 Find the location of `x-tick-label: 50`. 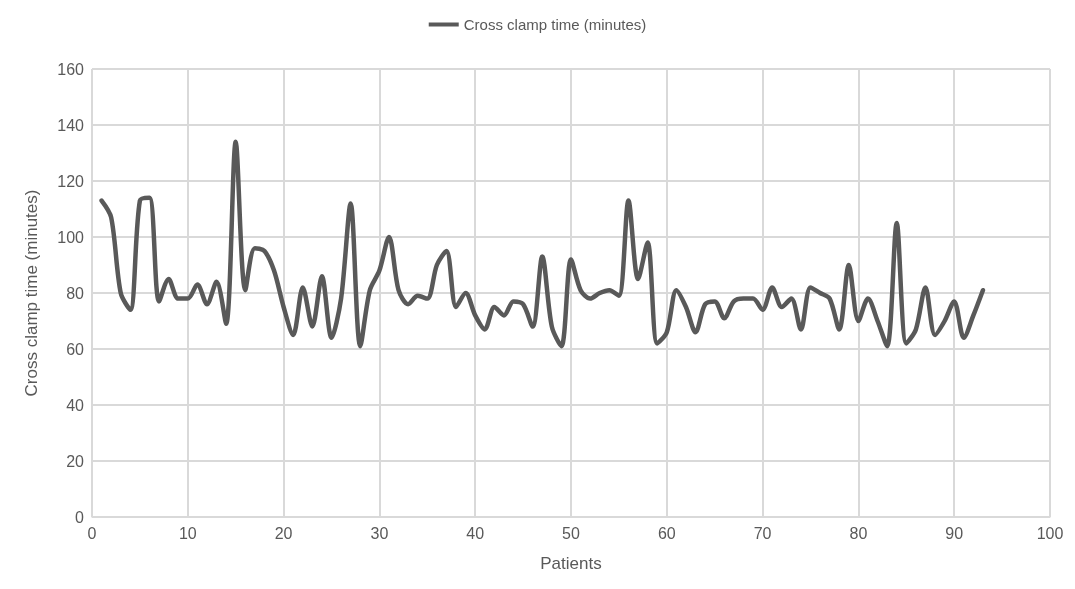

x-tick-label: 50 is located at coordinates (571, 533).